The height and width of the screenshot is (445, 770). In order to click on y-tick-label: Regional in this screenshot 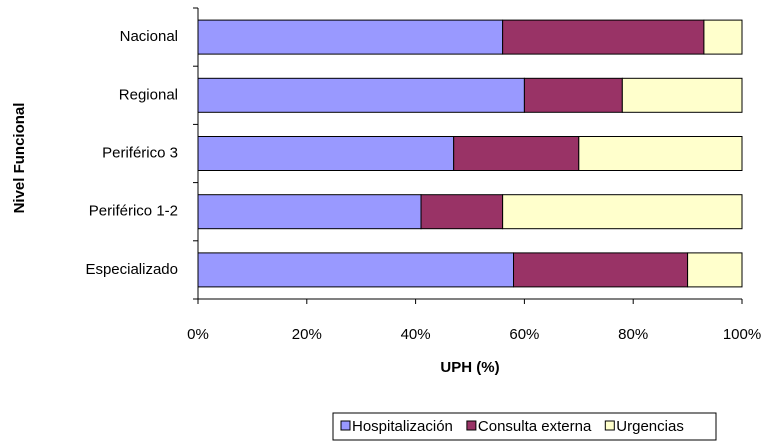, I will do `click(148, 94)`.